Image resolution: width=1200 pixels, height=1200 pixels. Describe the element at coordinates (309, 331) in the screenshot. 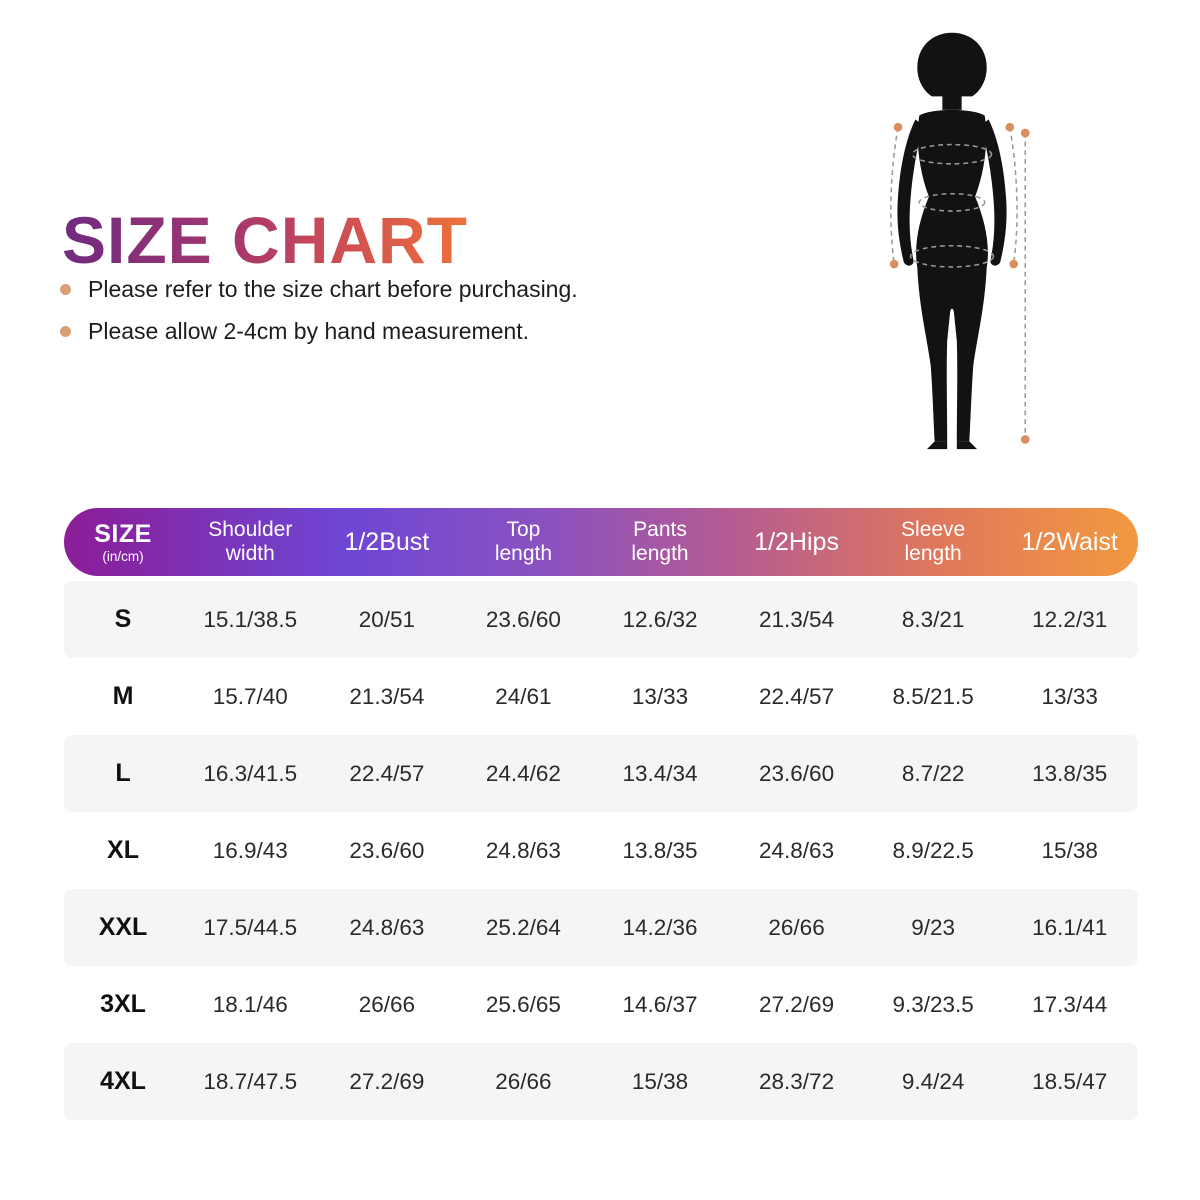

I see `note-text: Please allow 2-4cm by hand measurement.` at that location.